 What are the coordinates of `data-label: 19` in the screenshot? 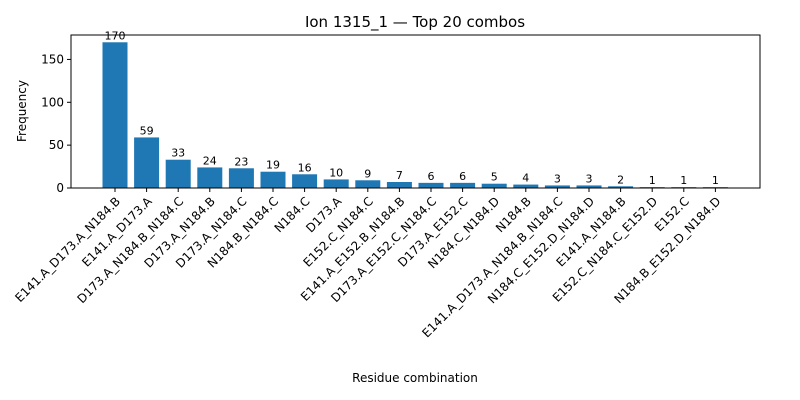 It's located at (273, 165).